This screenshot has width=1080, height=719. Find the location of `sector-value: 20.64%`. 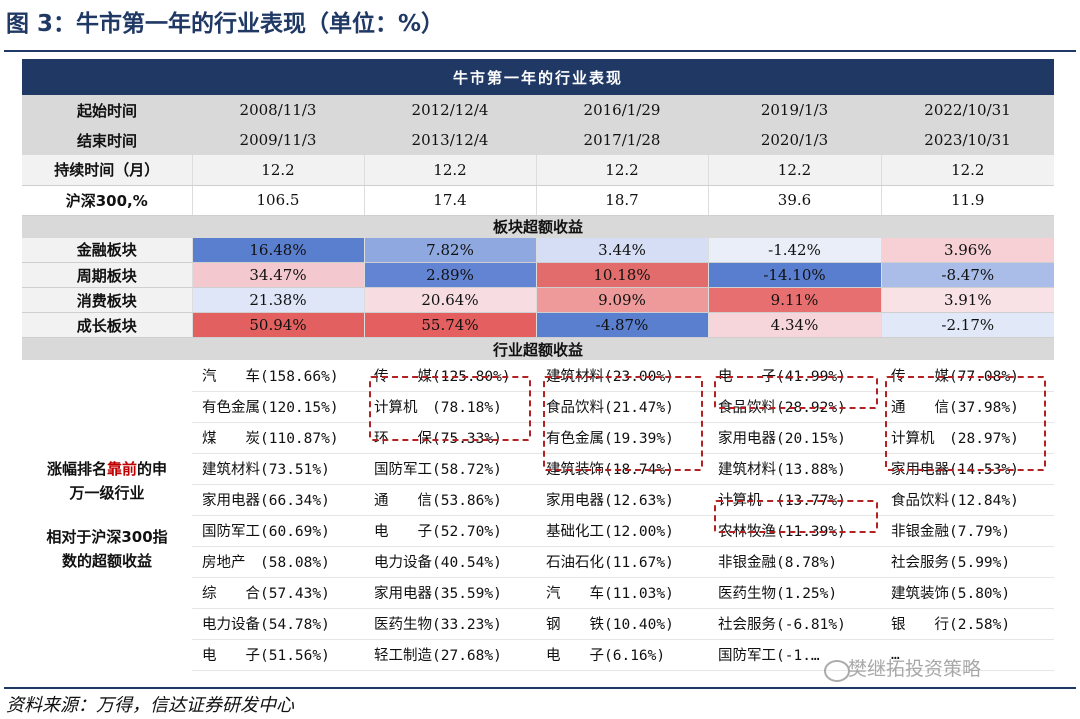

sector-value: 20.64% is located at coordinates (449, 300).